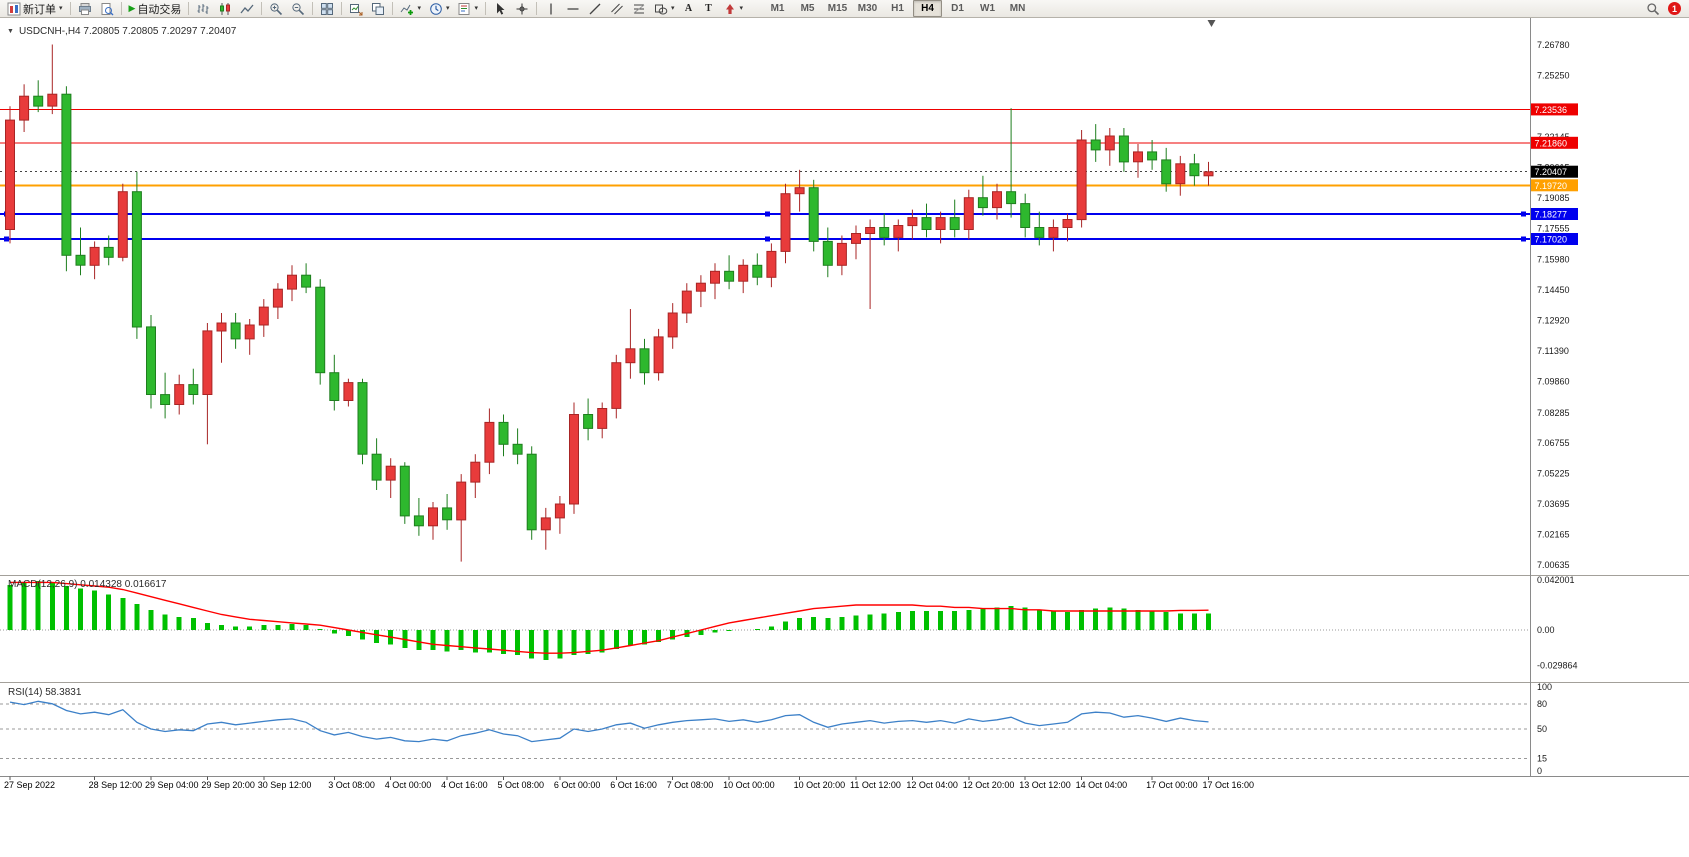 This screenshot has height=857, width=1689. Describe the element at coordinates (867, 8) in the screenshot. I see `timeframe-m30-button: M30` at that location.